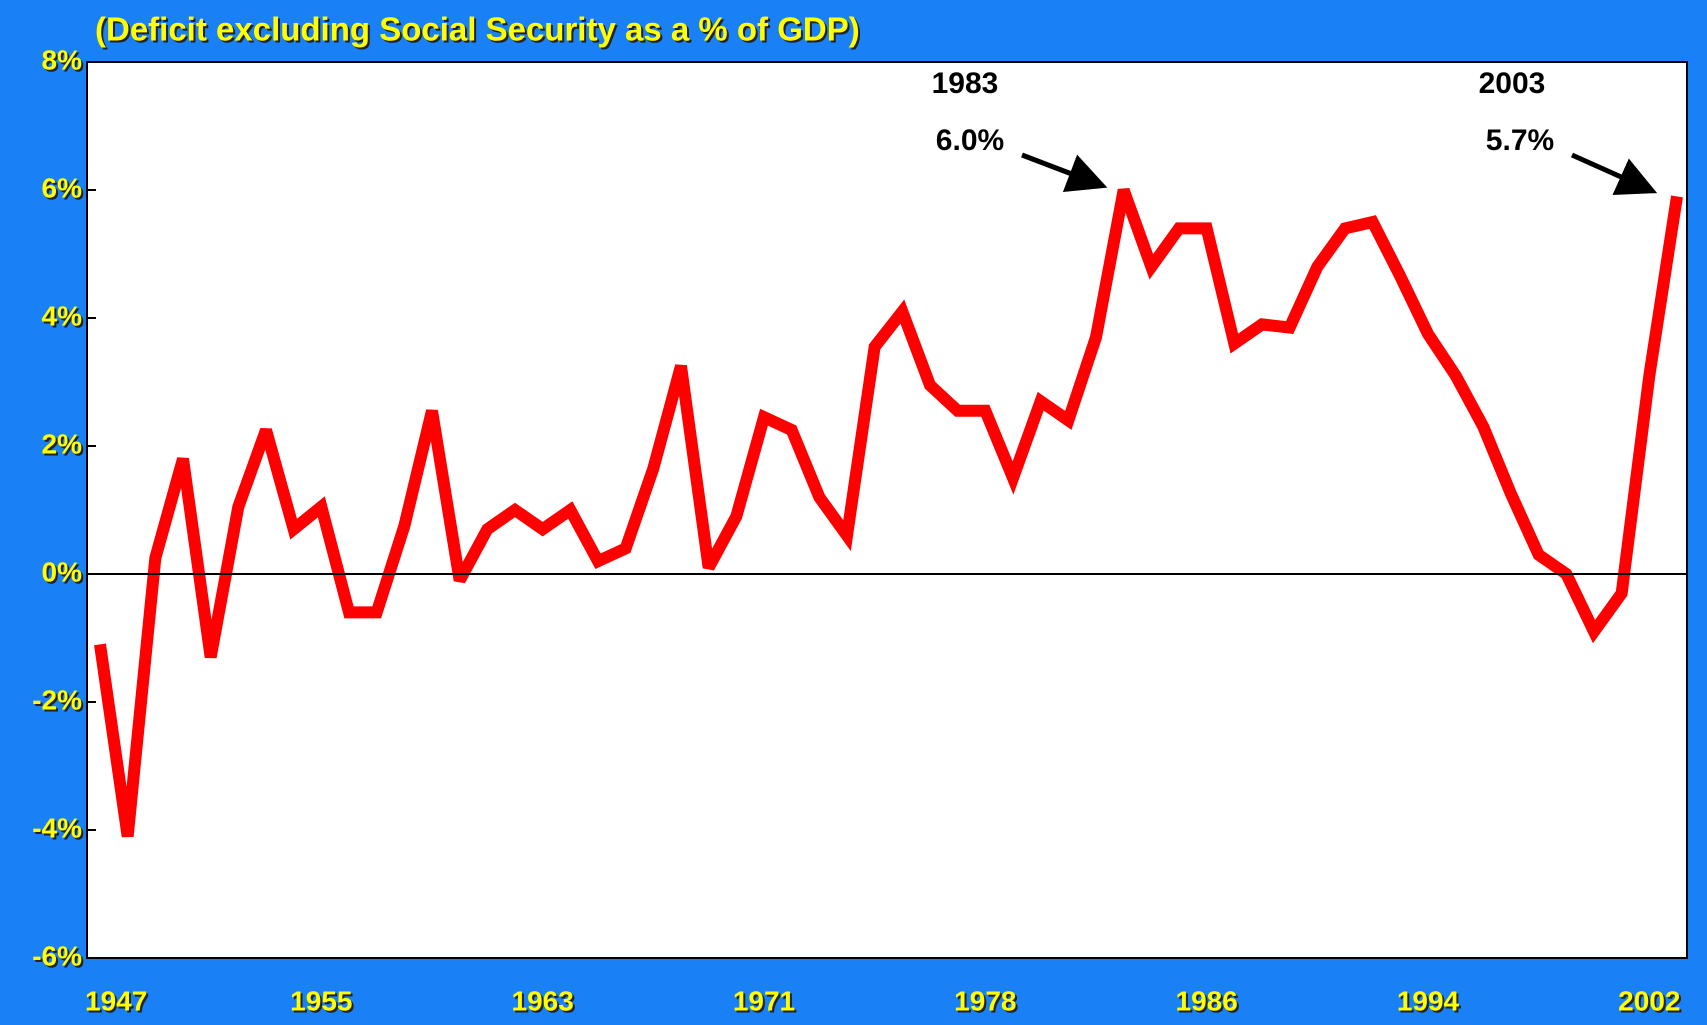 This screenshot has width=1707, height=1025. I want to click on y-tick-label: 0%, so click(62, 571).